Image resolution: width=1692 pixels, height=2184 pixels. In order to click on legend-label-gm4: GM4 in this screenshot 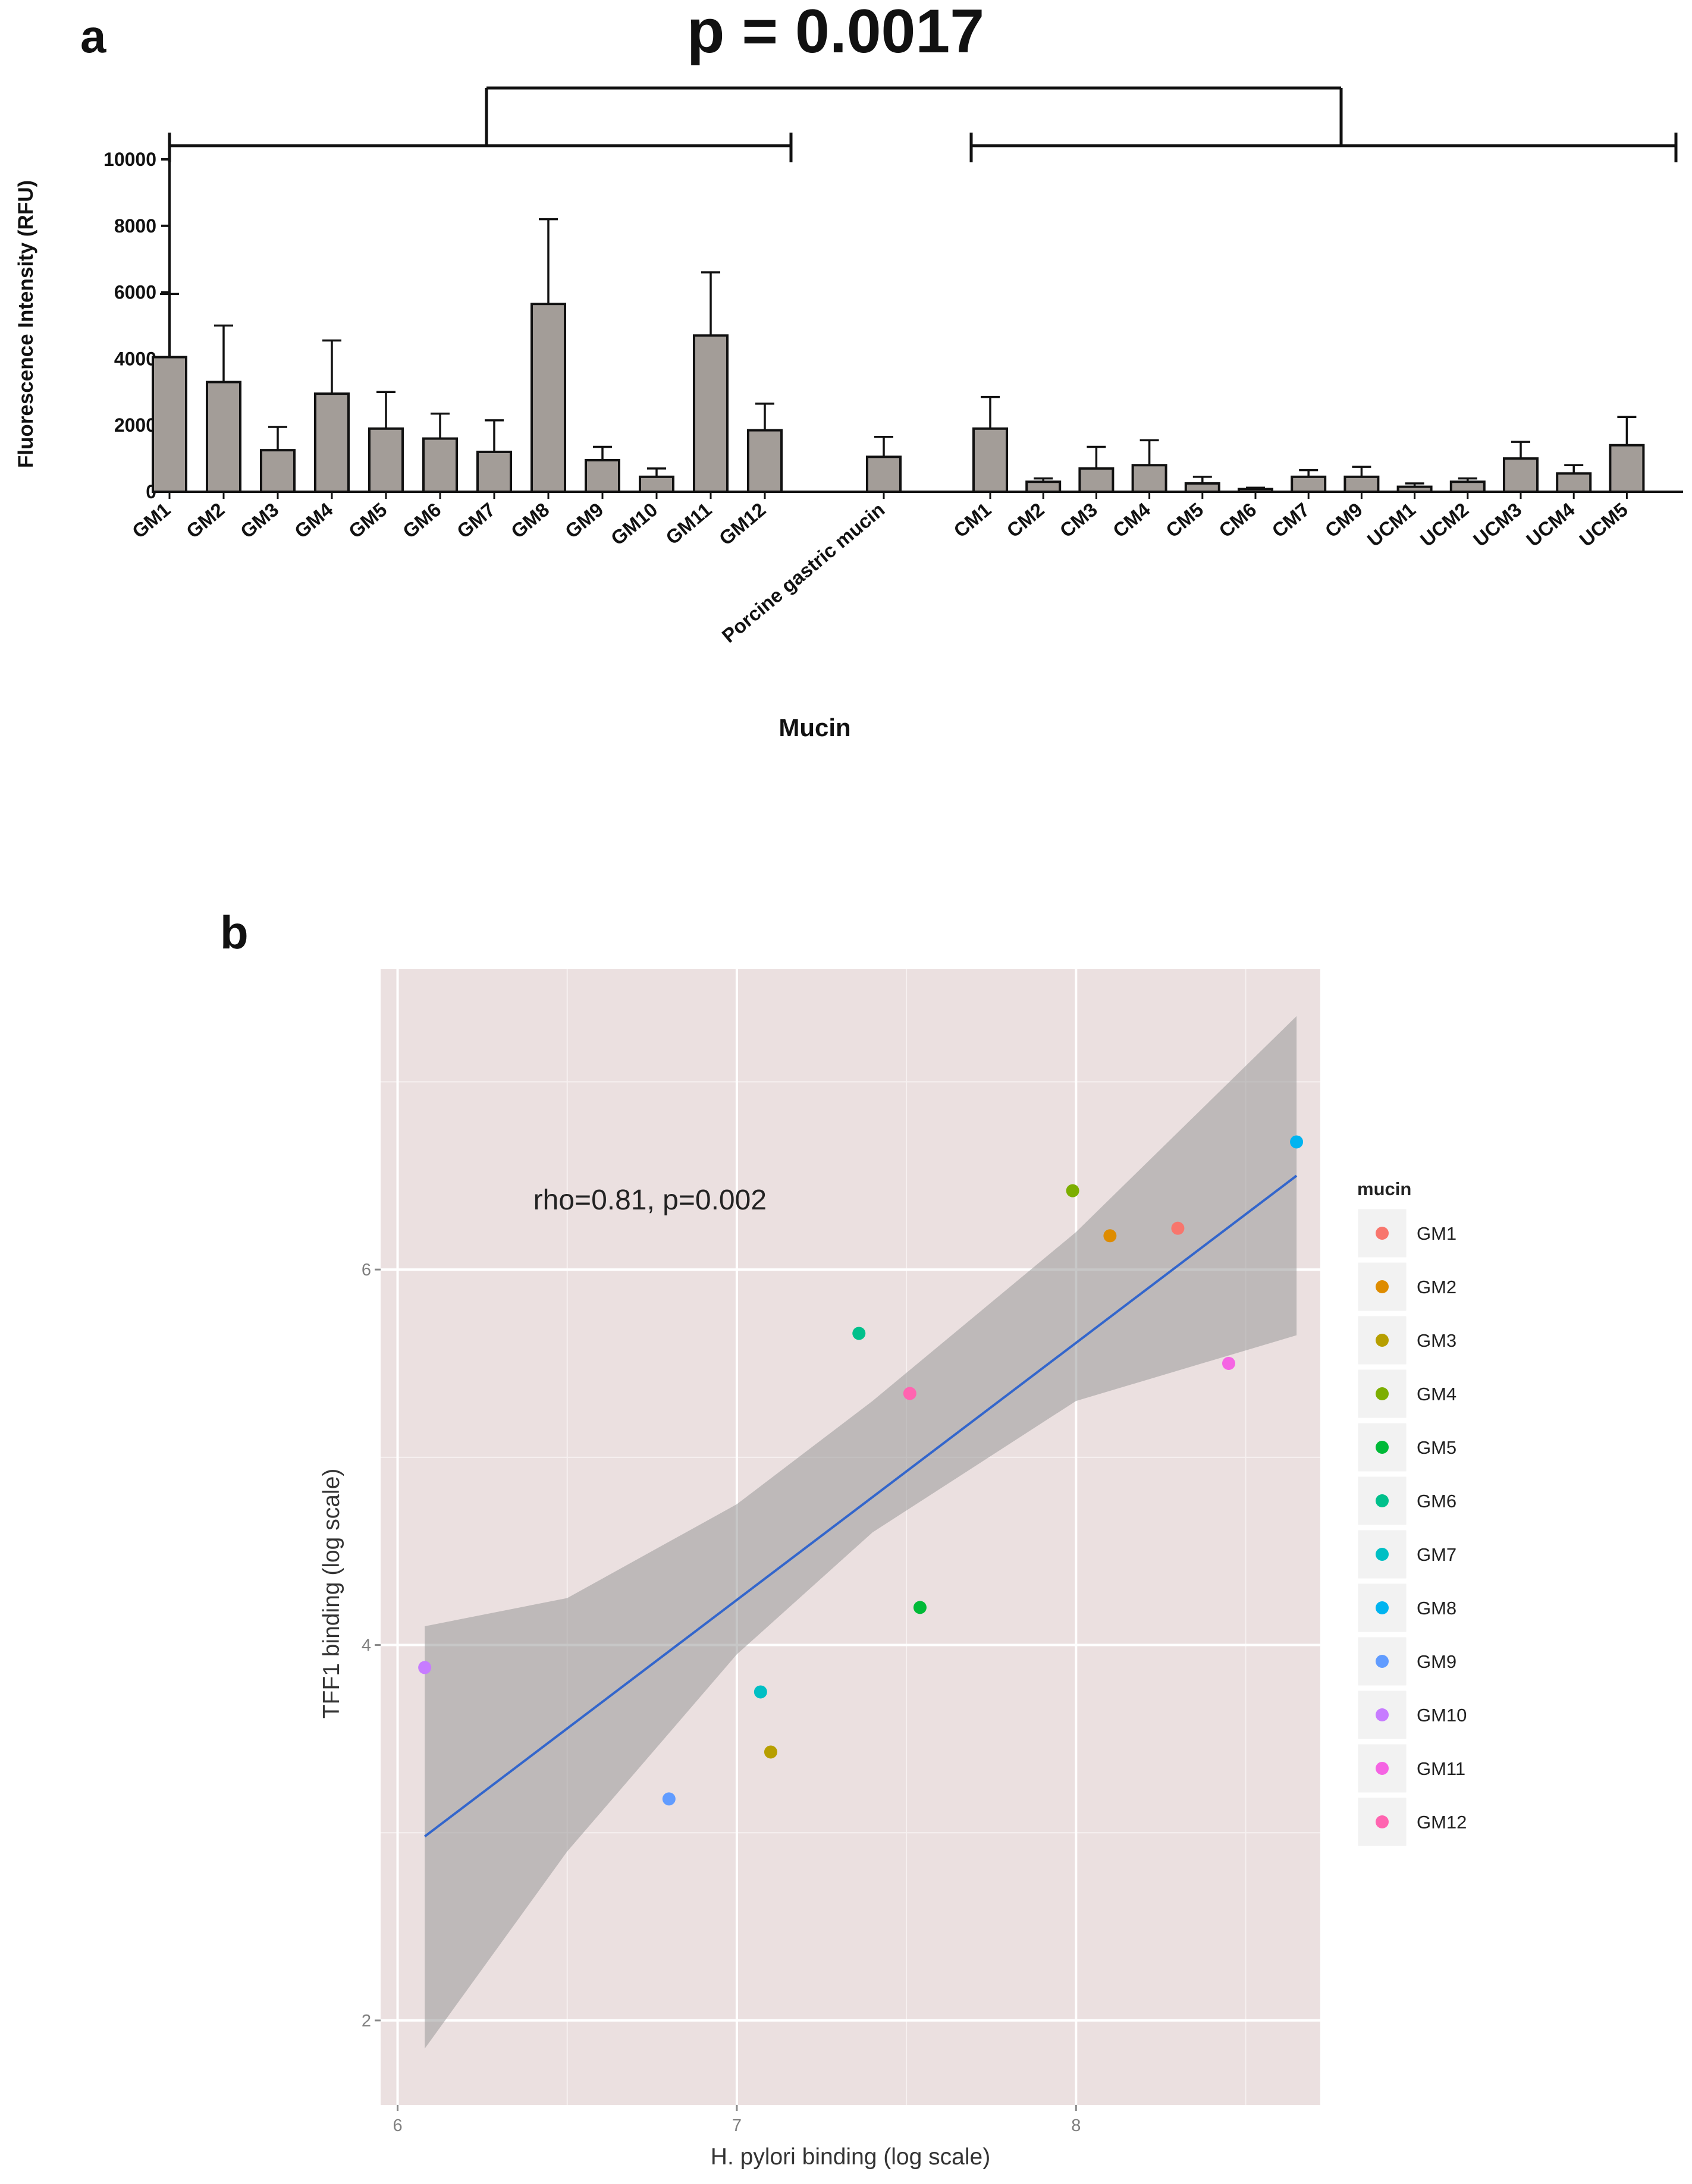, I will do `click(1437, 1394)`.